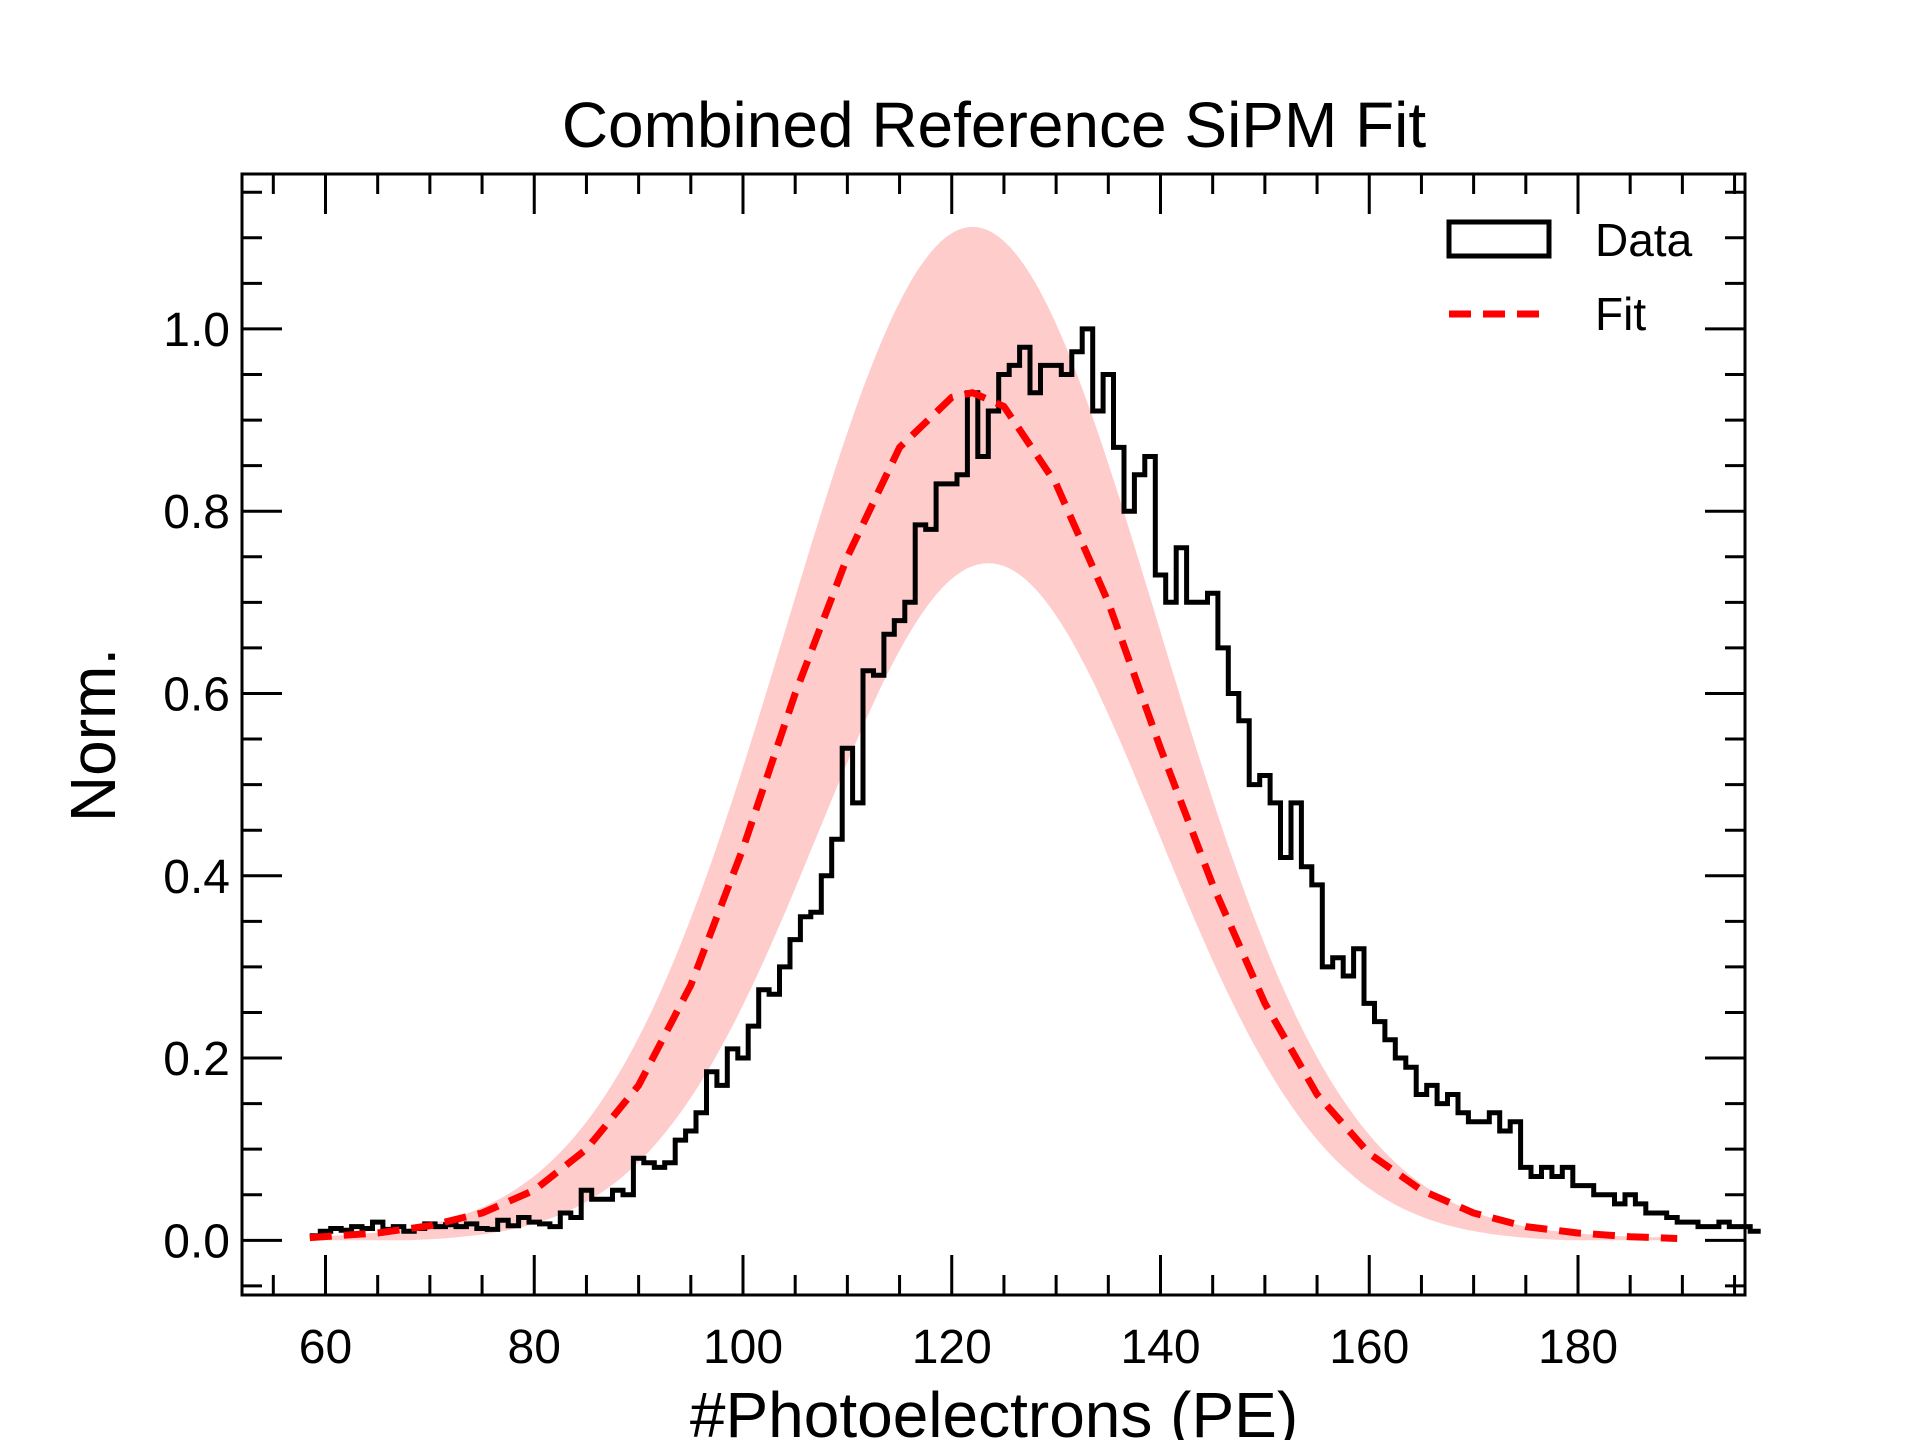  Describe the element at coordinates (196, 1241) in the screenshot. I see `y-tick-label: 0.0` at that location.